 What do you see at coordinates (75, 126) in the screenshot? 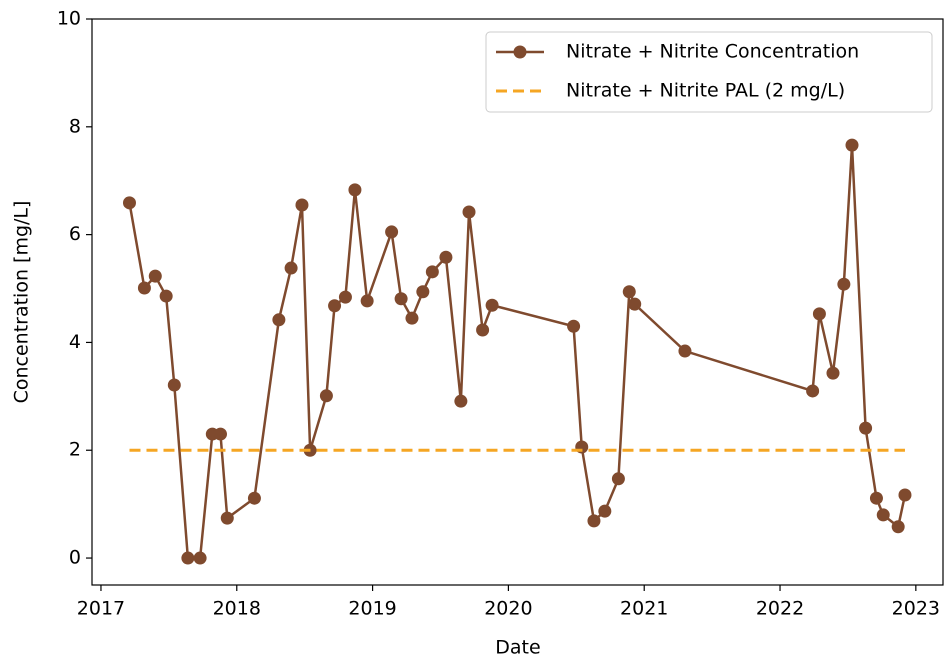
I see `y-tick-label: 8` at bounding box center [75, 126].